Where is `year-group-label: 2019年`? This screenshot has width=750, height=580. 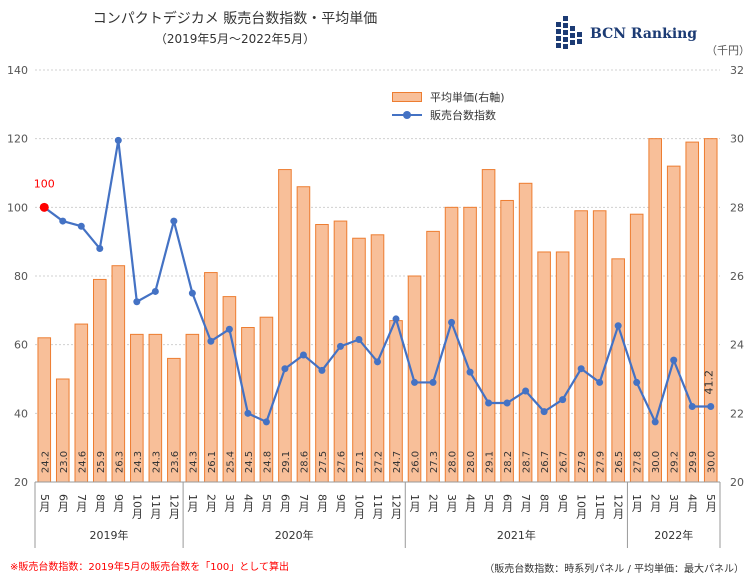 year-group-label: 2019年 is located at coordinates (109, 535).